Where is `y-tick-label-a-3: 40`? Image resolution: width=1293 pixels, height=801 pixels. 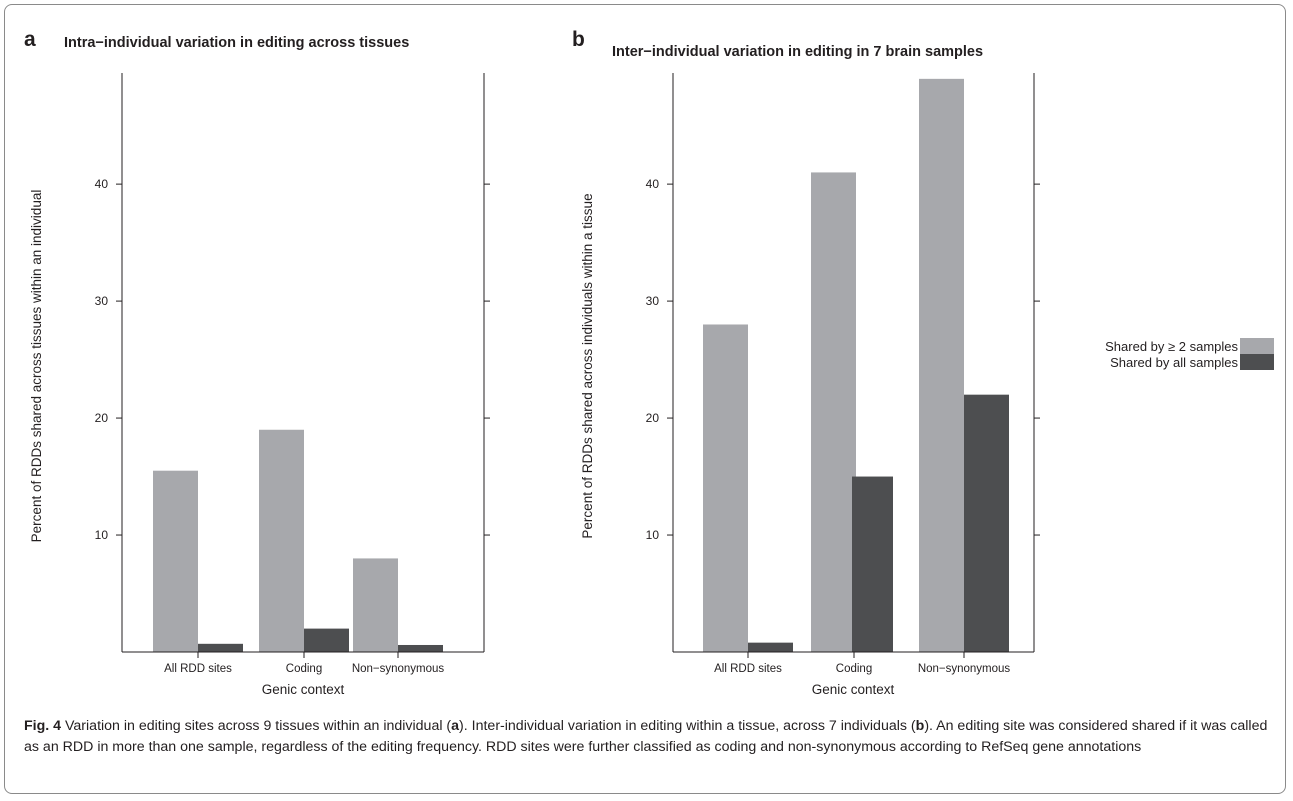
y-tick-label-a-3: 40 is located at coordinates (102, 184).